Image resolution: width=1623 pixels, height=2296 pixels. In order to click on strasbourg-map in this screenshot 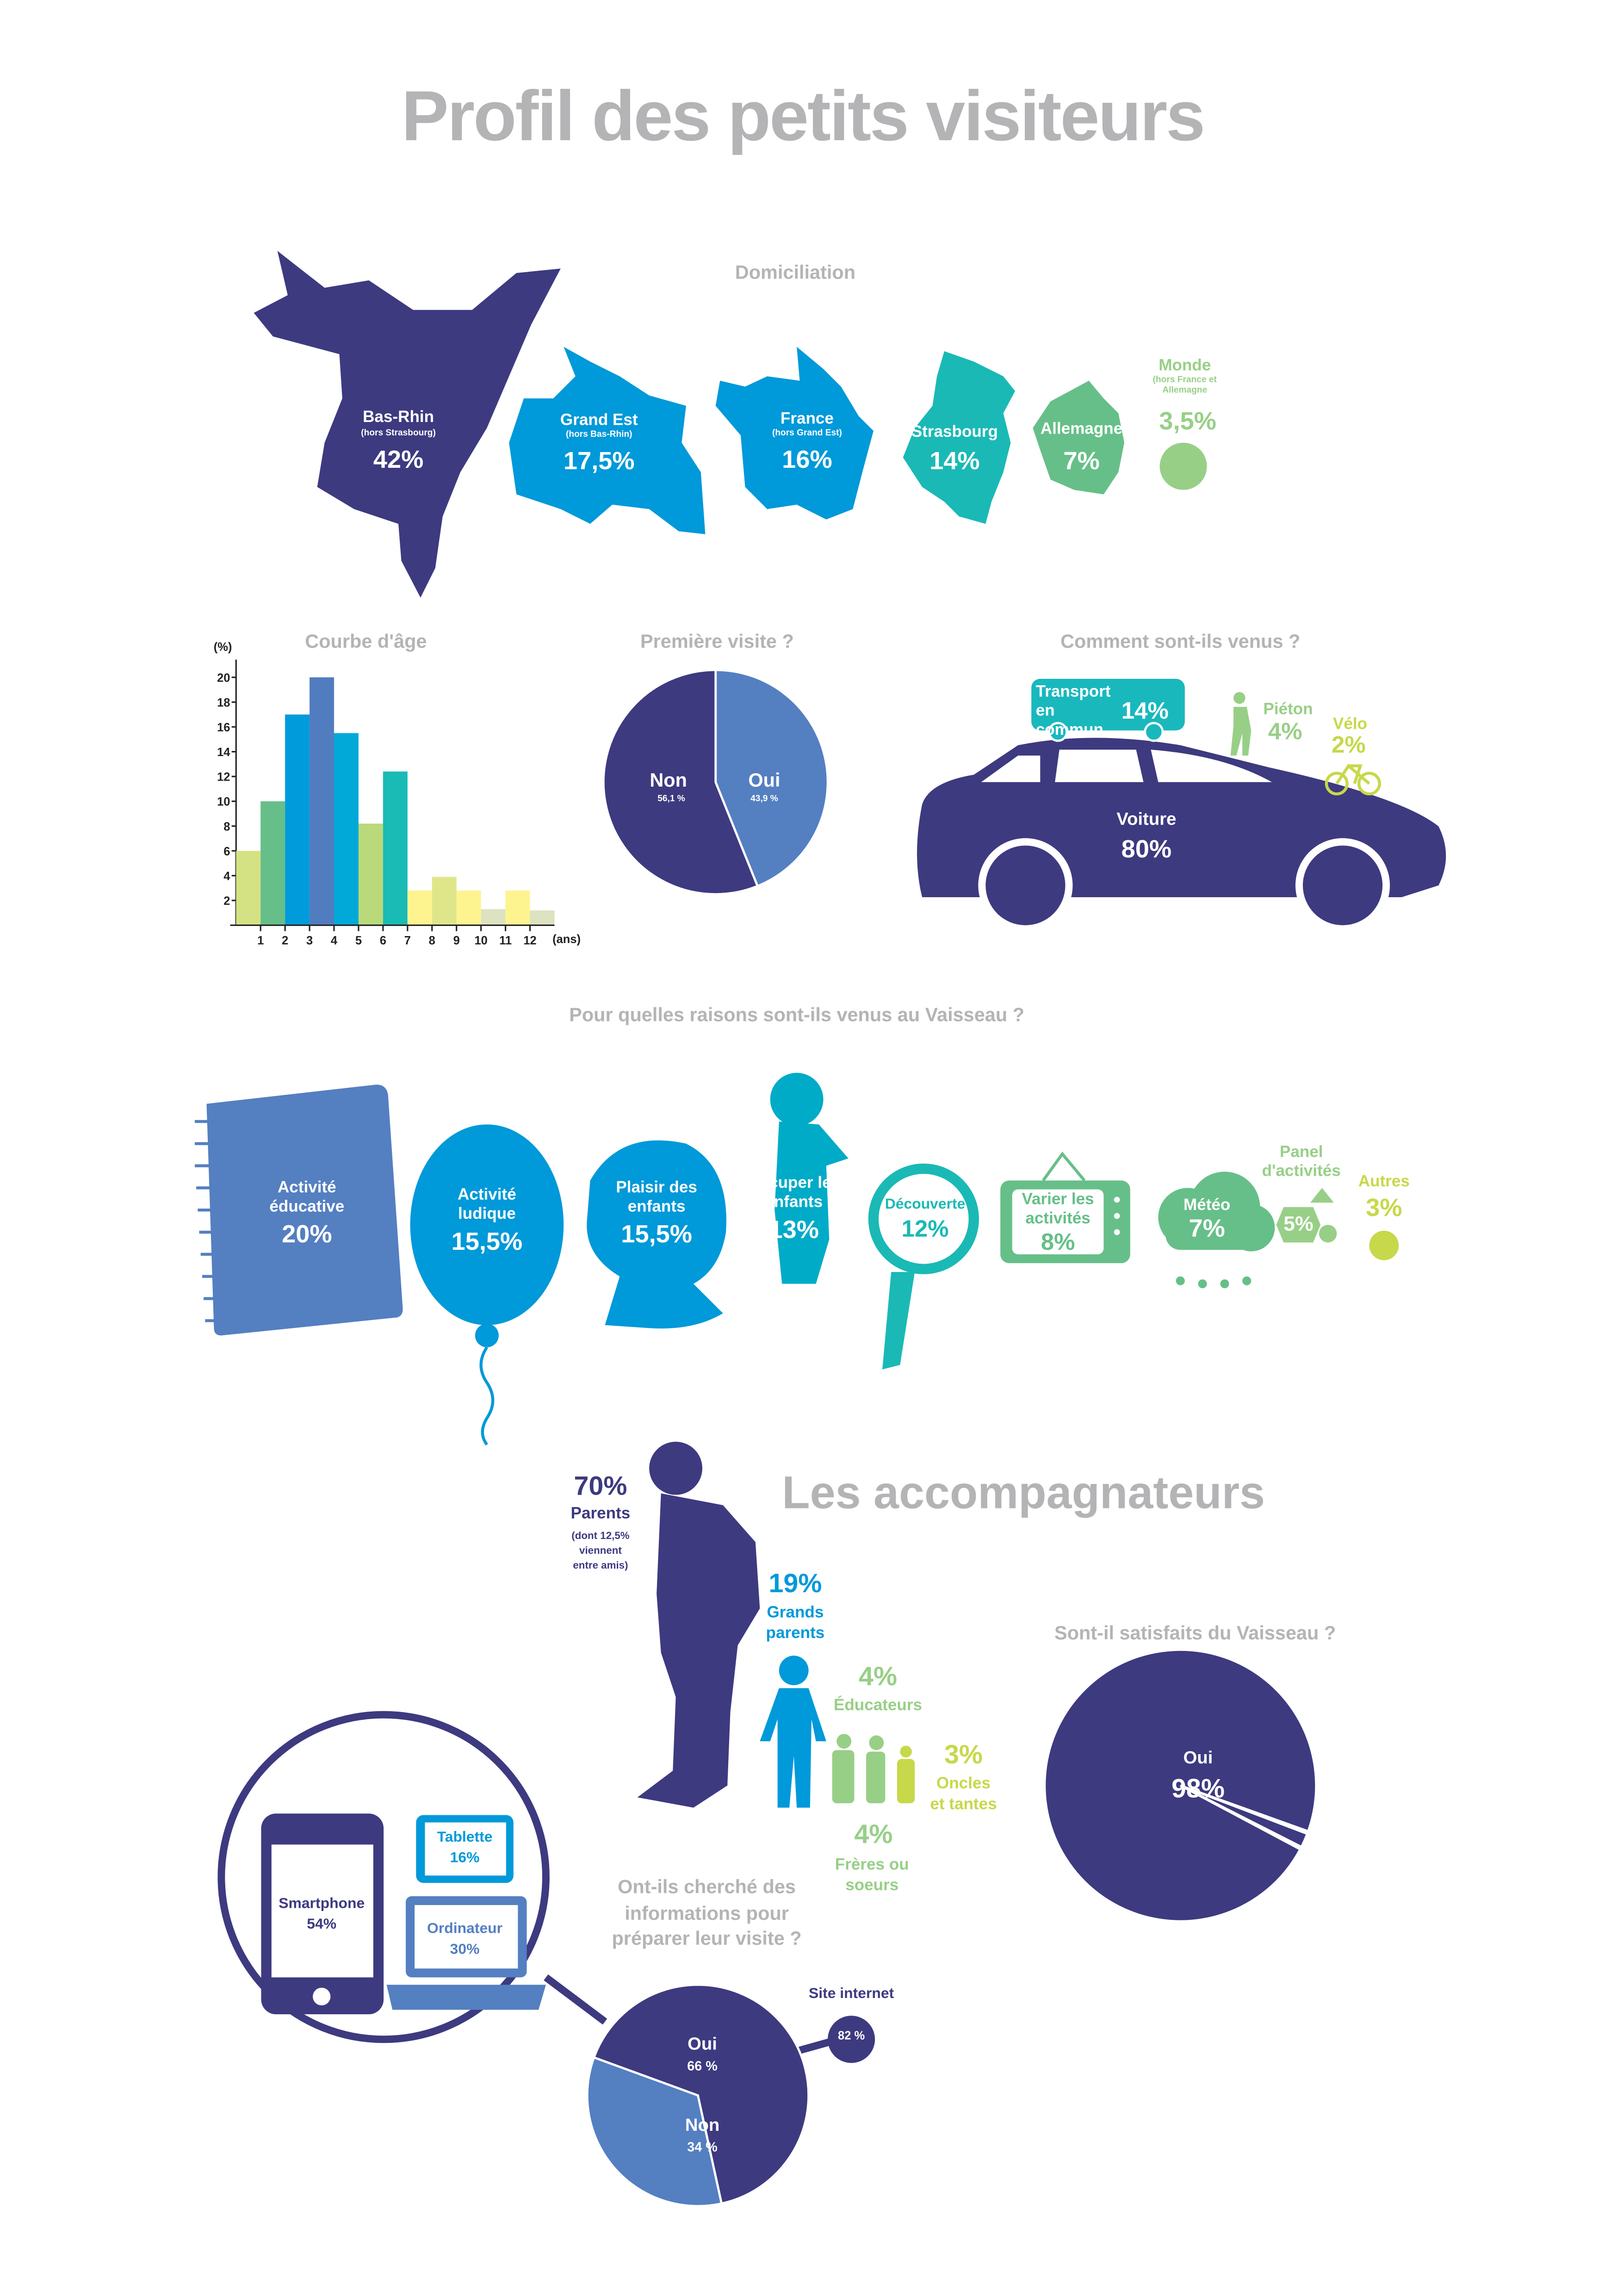, I will do `click(959, 438)`.